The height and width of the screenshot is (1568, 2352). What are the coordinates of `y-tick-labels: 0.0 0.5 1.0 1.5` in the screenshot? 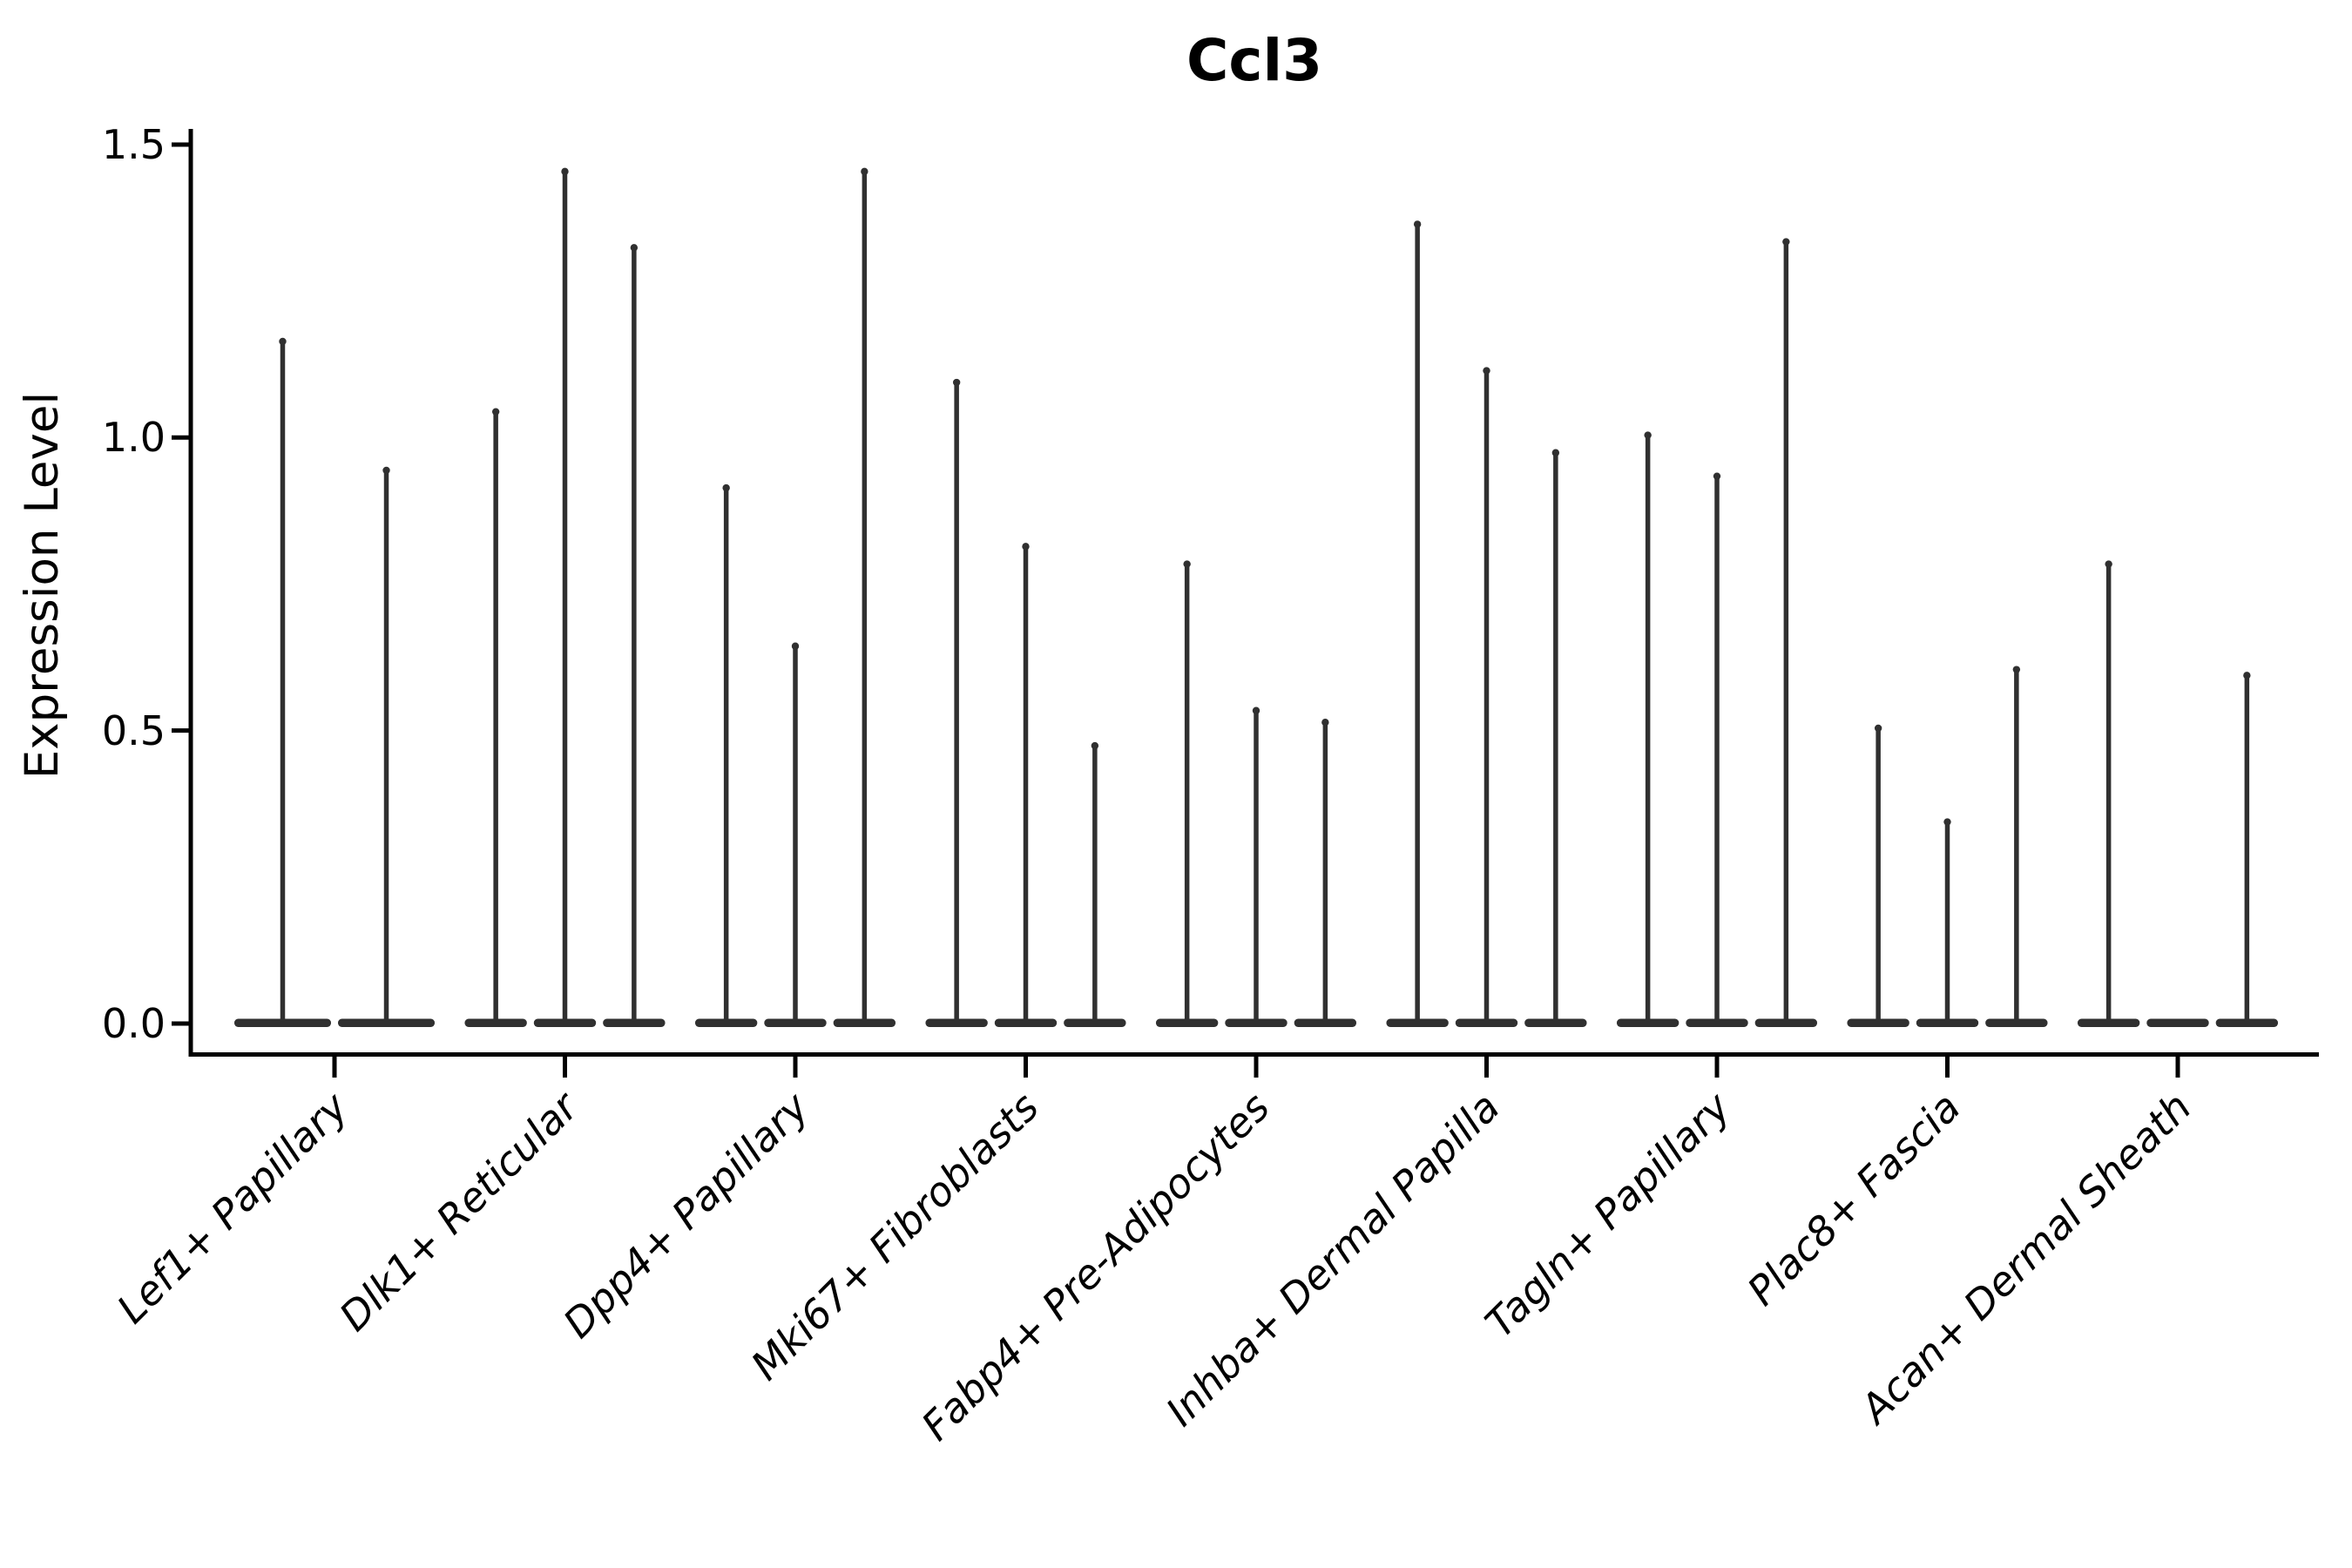 It's located at (134, 584).